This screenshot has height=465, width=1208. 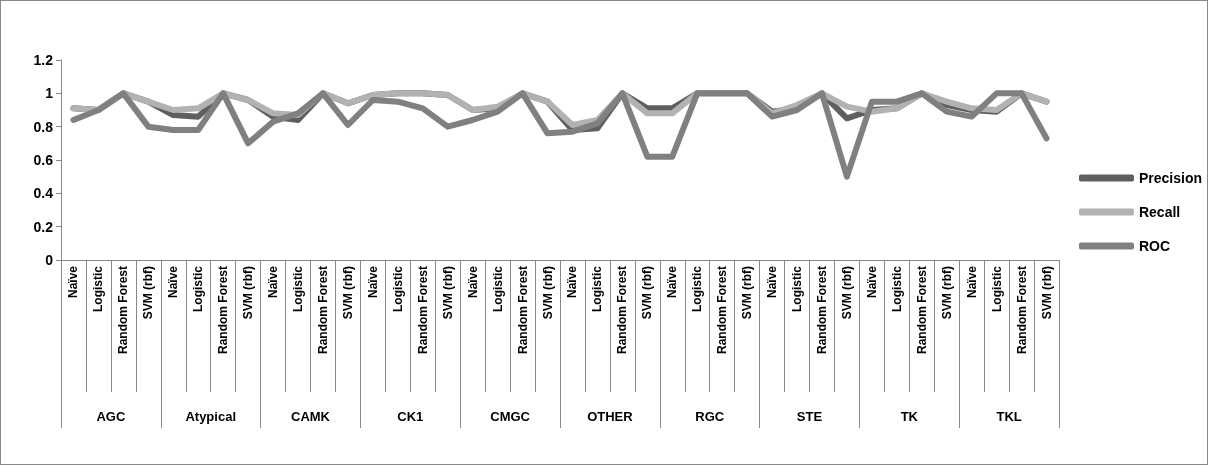 I want to click on text: RGC, so click(x=710, y=416).